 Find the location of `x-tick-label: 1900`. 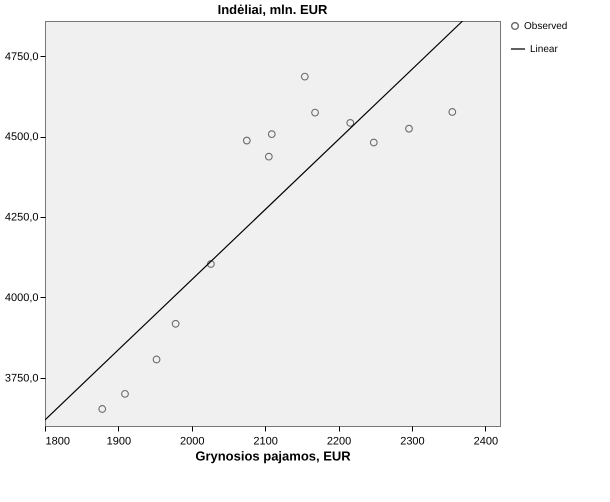

x-tick-label: 1900 is located at coordinates (119, 442).